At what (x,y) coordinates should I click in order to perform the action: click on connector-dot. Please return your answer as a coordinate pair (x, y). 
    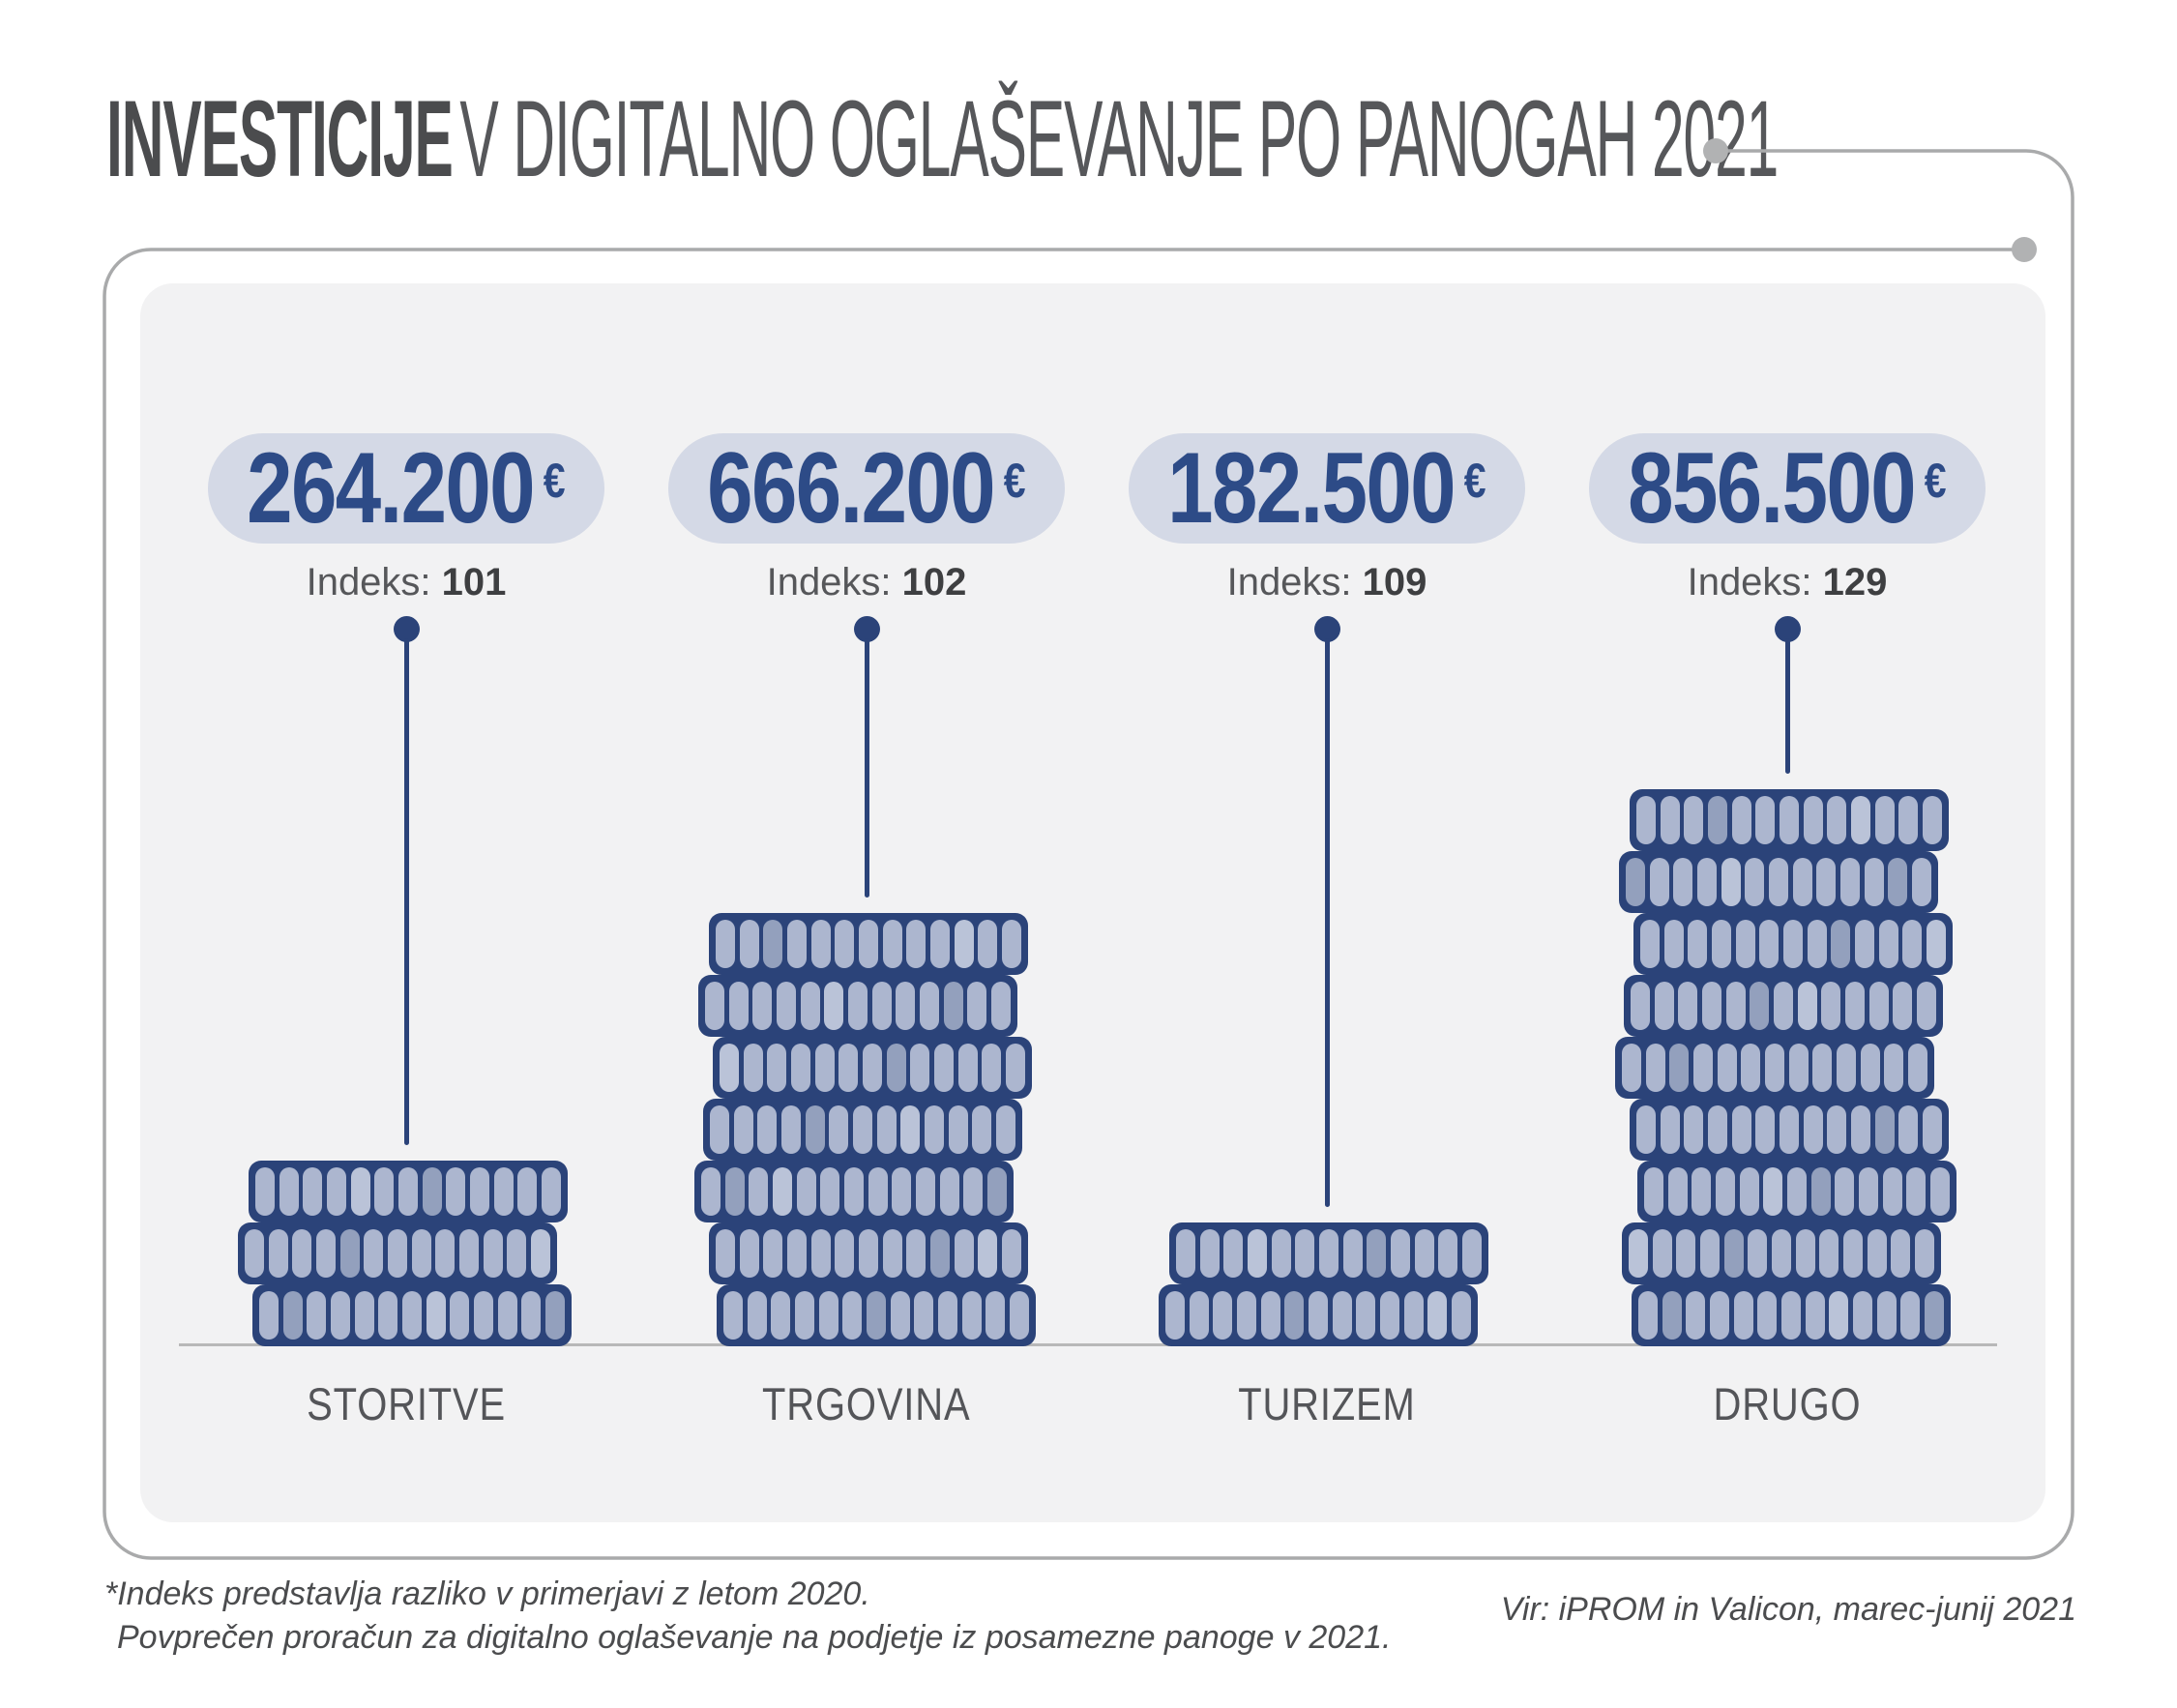
    Looking at the image, I should click on (866, 629).